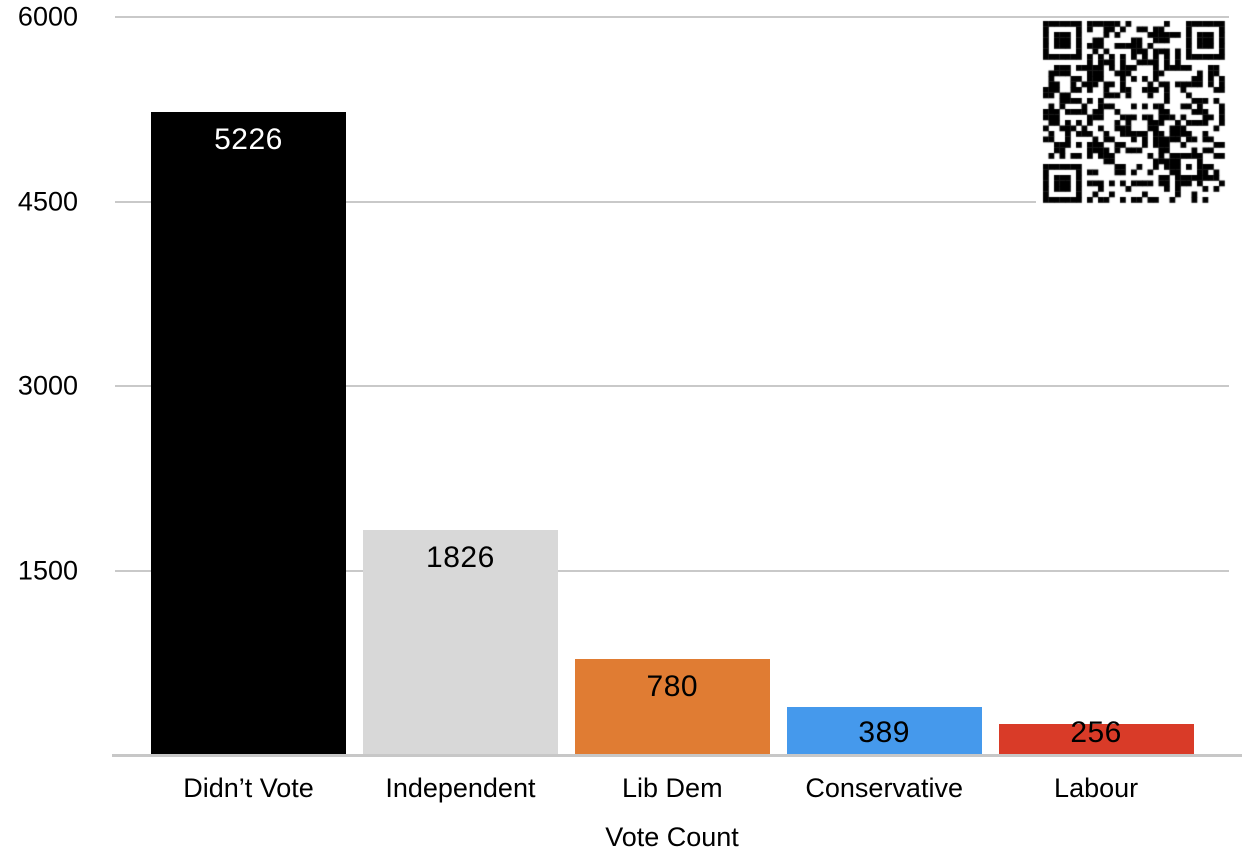 The width and height of the screenshot is (1246, 862). Describe the element at coordinates (1096, 732) in the screenshot. I see `bar-value-label-labour: 256` at that location.